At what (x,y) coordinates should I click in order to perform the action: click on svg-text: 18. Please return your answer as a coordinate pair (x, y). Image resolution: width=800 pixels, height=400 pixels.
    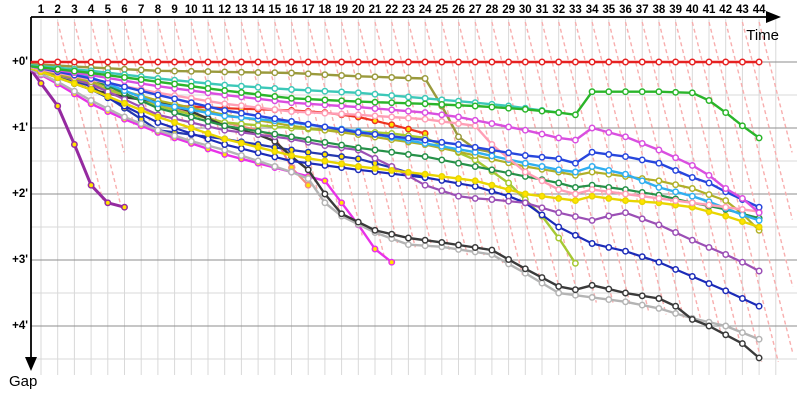
    Looking at the image, I should click on (325, 10).